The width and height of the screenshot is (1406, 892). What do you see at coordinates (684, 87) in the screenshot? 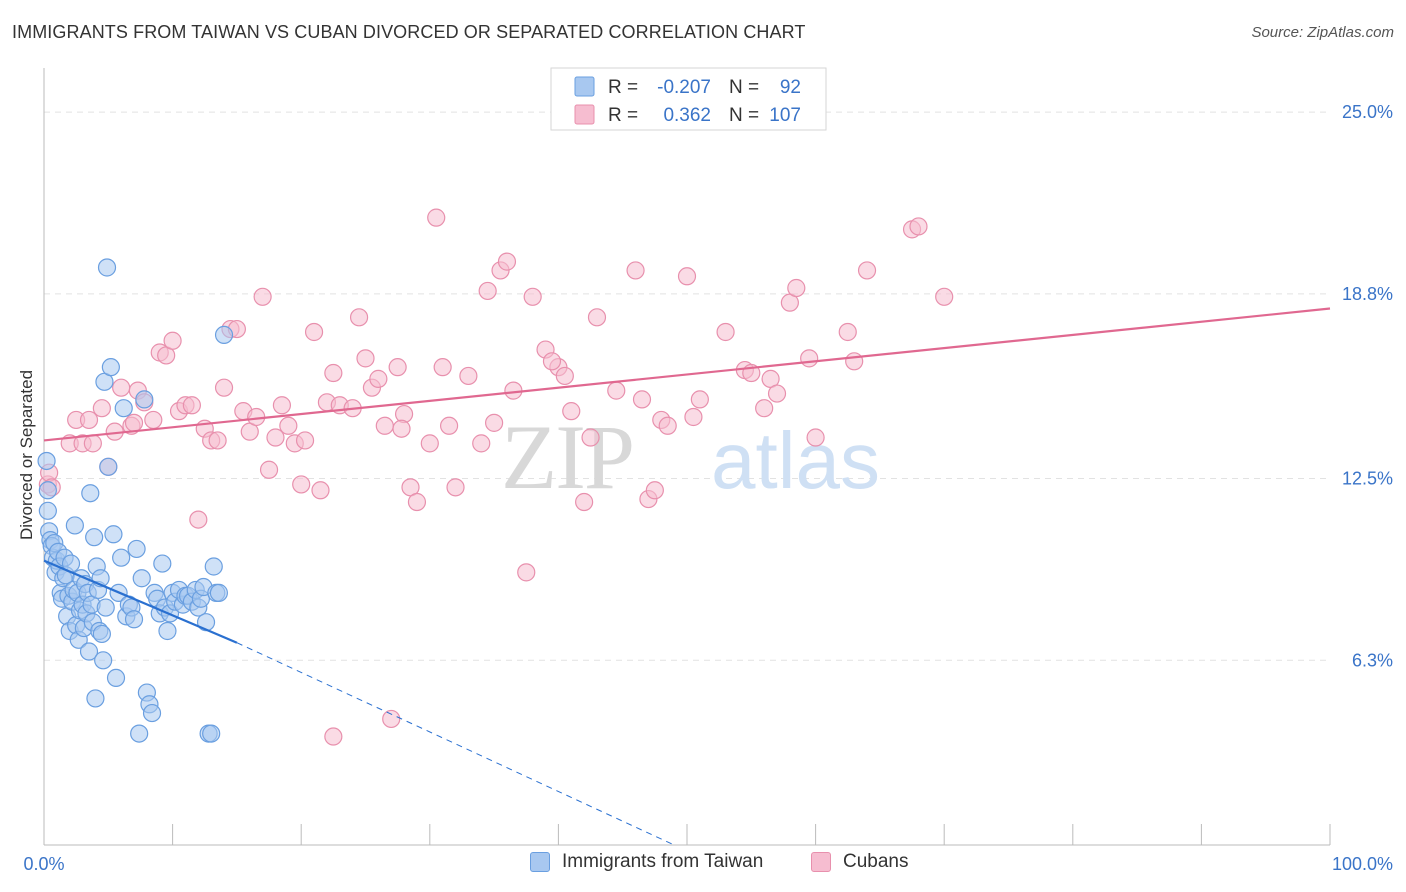
I see `legend-r-value: -0.207` at bounding box center [684, 87].